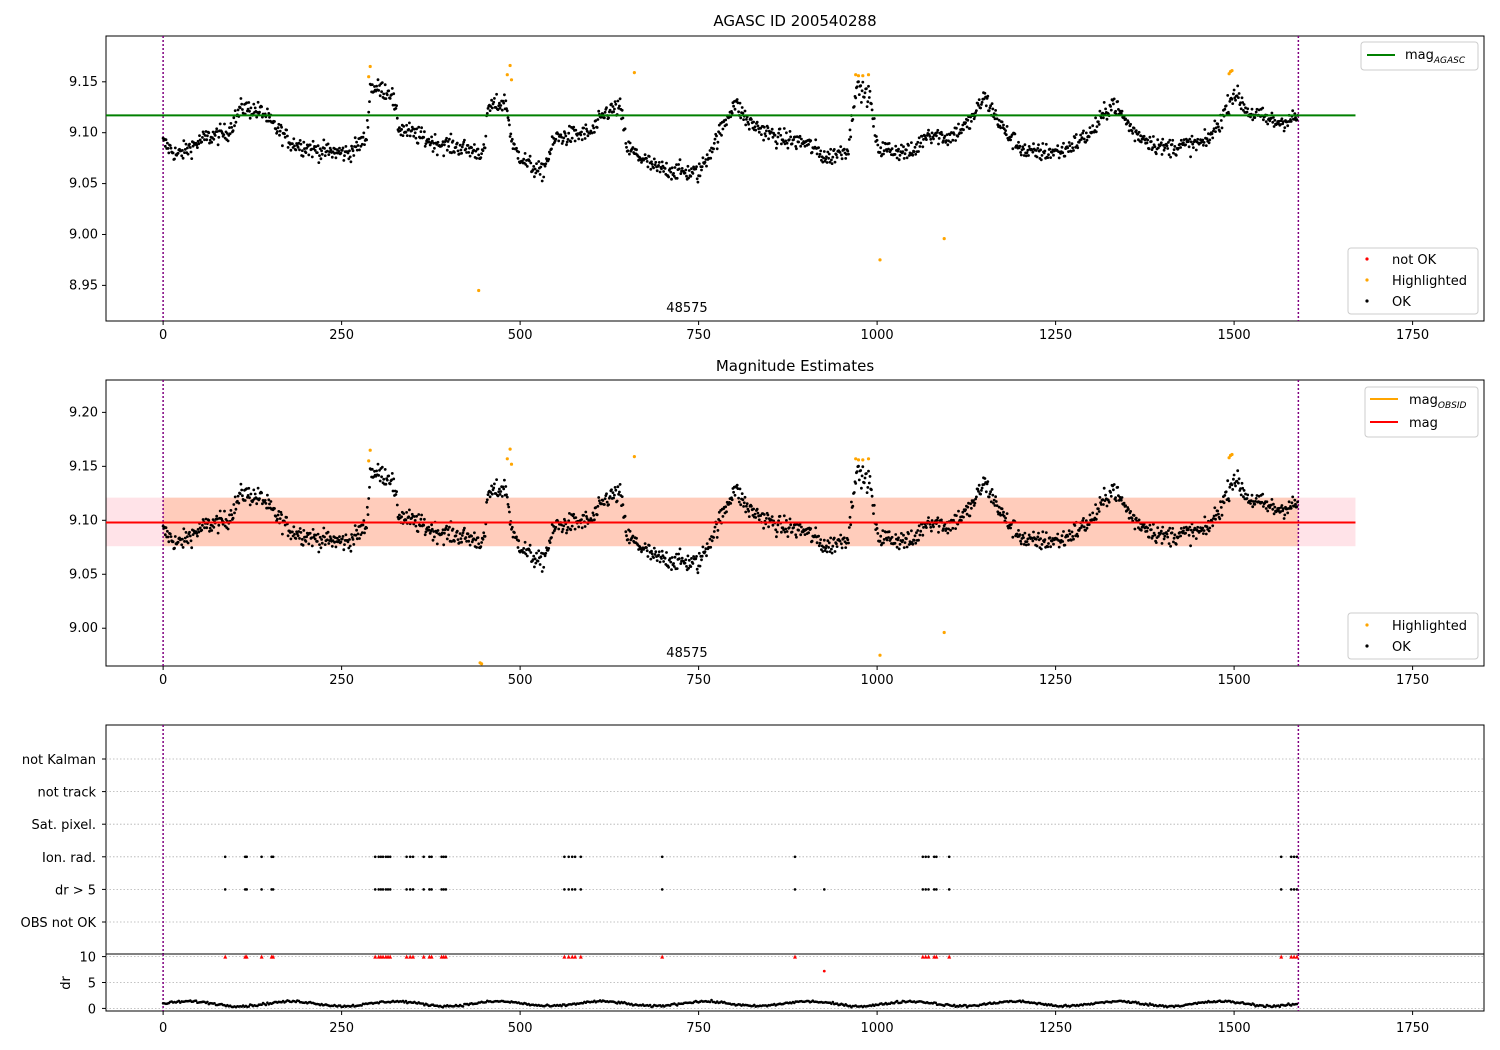 Image resolution: width=1500 pixels, height=1050 pixels. What do you see at coordinates (341, 1028) in the screenshot?
I see `dr-x-tick-label: 250` at bounding box center [341, 1028].